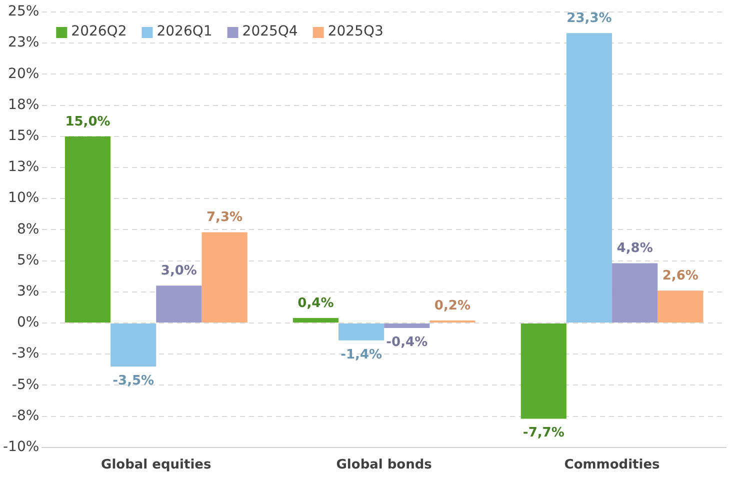 Image resolution: width=736 pixels, height=483 pixels. I want to click on y-tick-label: 8%, so click(28, 229).